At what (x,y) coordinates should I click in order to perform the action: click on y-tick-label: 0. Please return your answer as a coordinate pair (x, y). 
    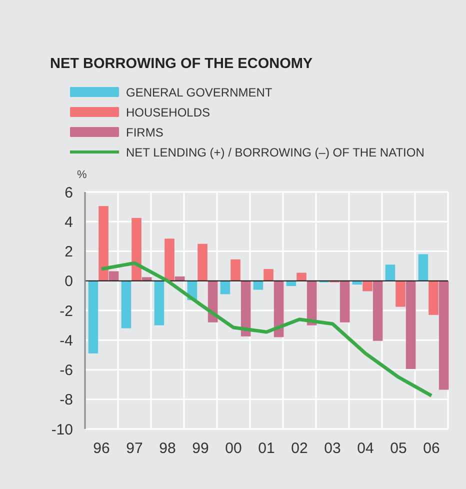
    Looking at the image, I should click on (68, 281).